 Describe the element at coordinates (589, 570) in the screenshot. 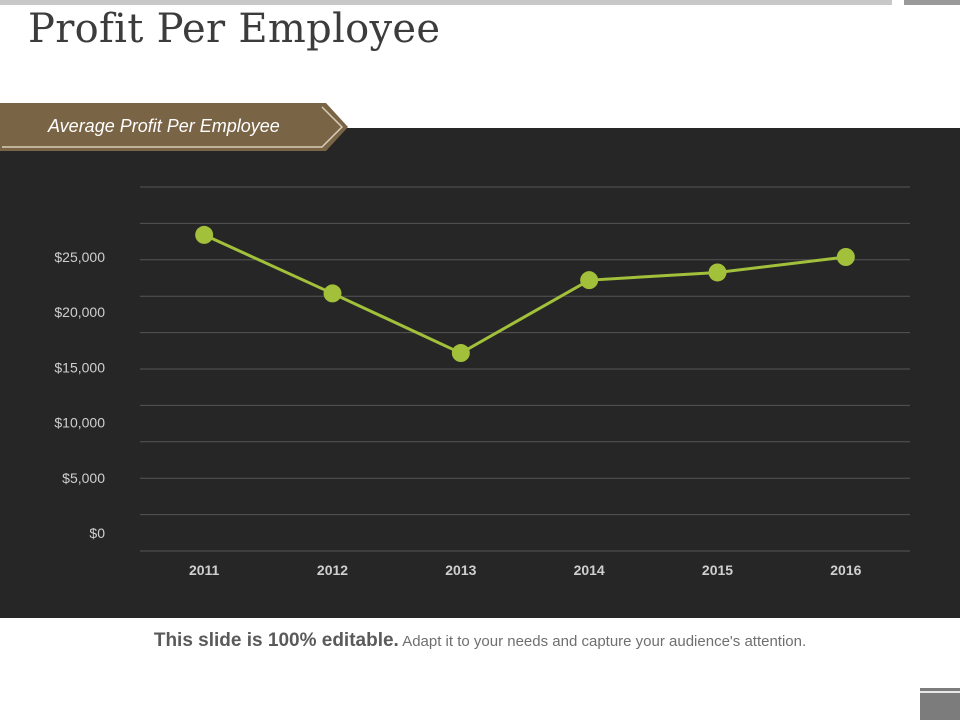

I see `x-tick-label: 2014` at that location.